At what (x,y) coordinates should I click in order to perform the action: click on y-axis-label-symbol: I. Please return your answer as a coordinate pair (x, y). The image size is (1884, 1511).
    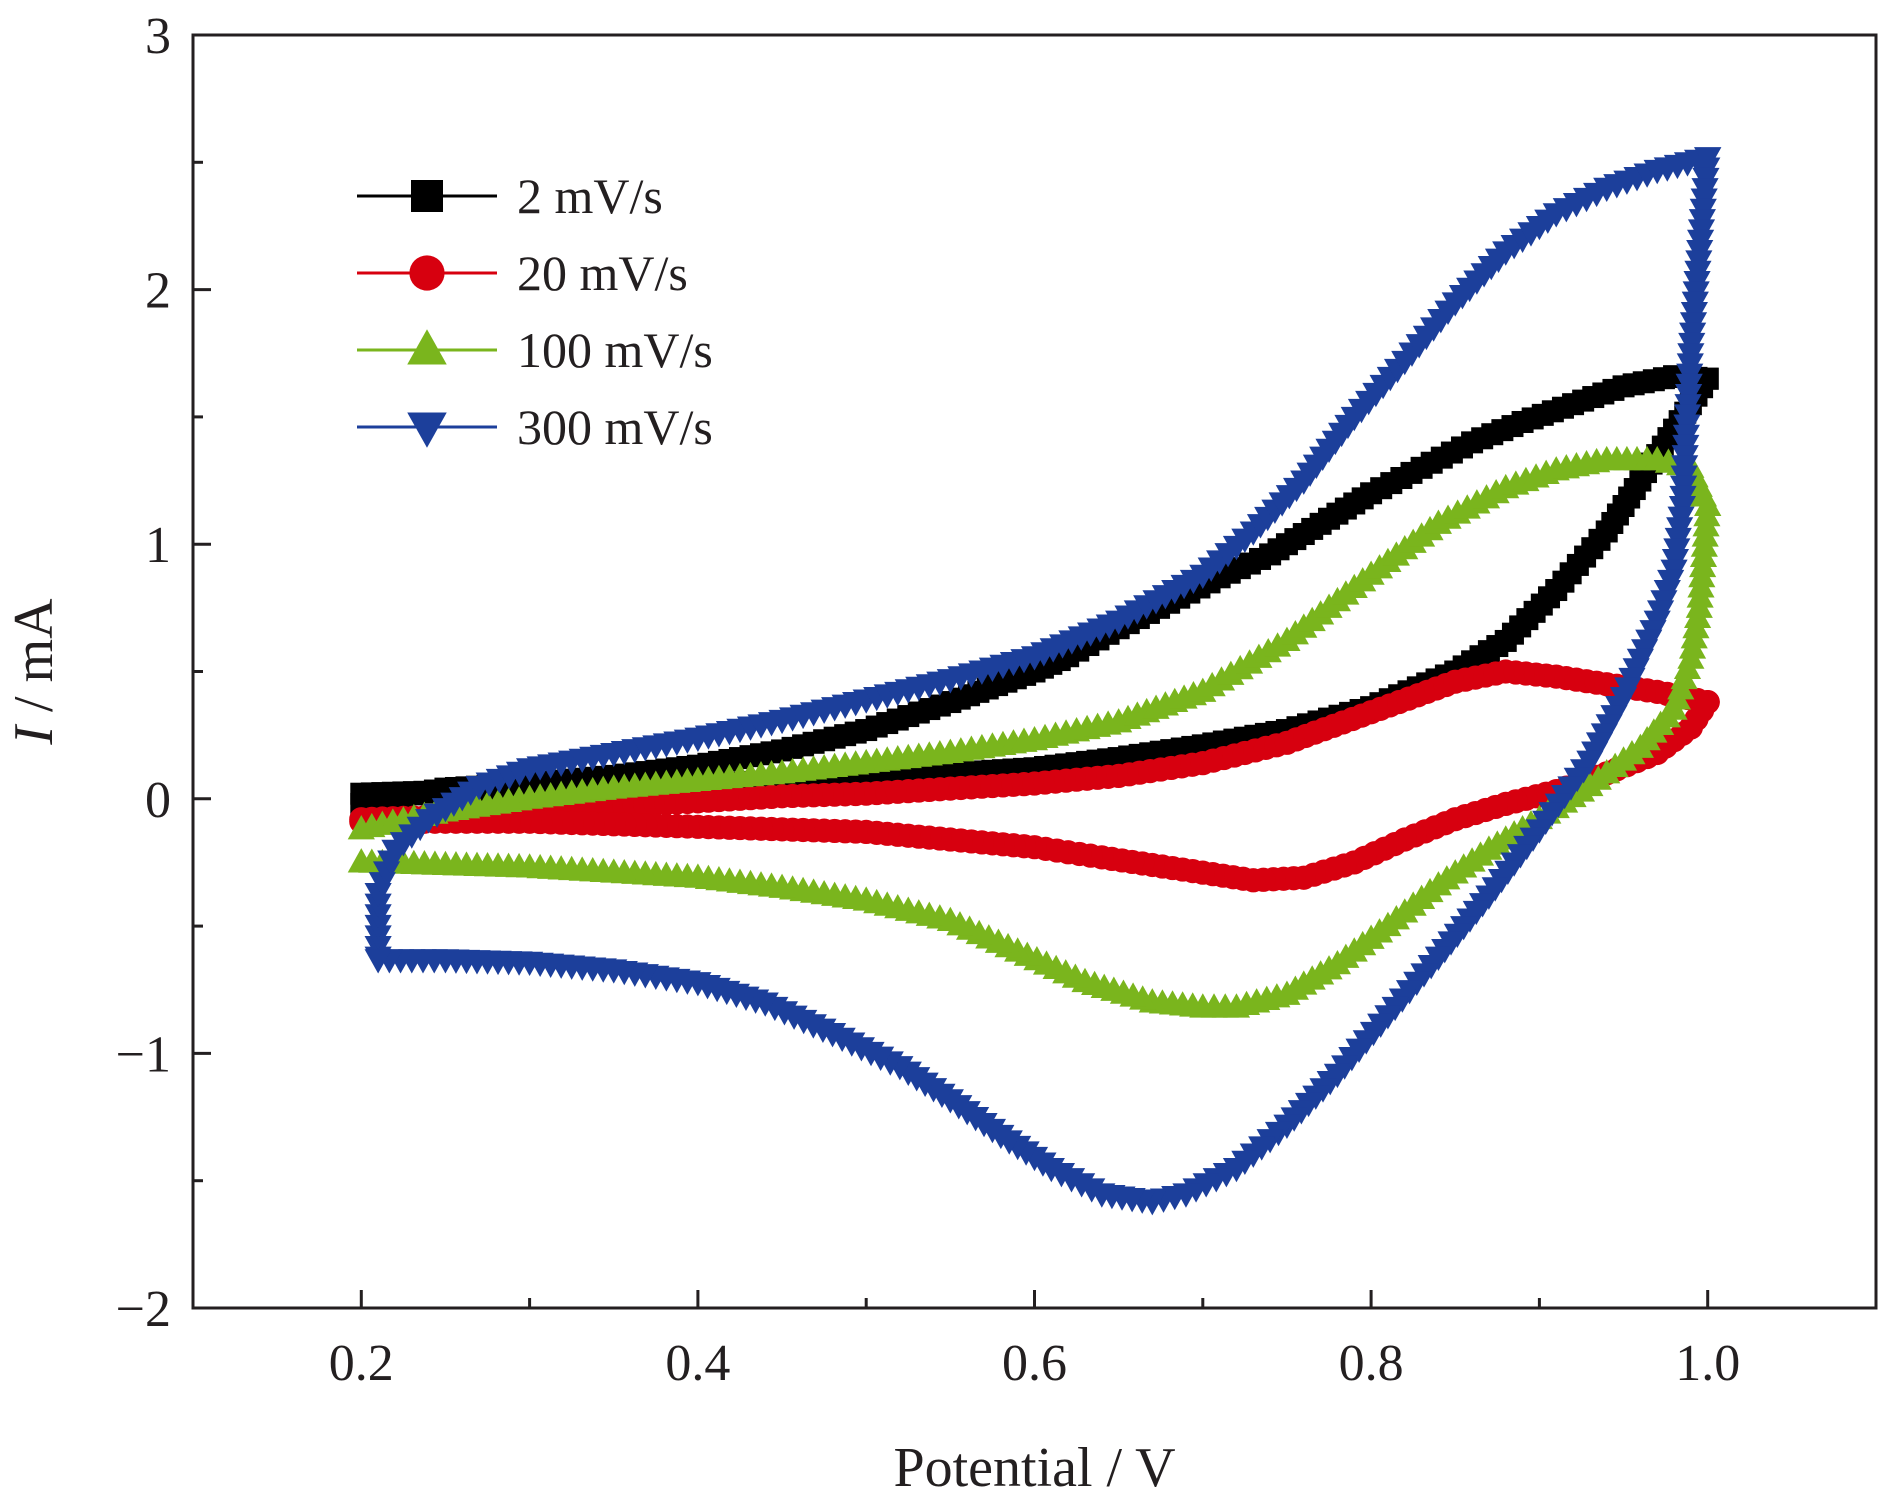
    Looking at the image, I should click on (34, 735).